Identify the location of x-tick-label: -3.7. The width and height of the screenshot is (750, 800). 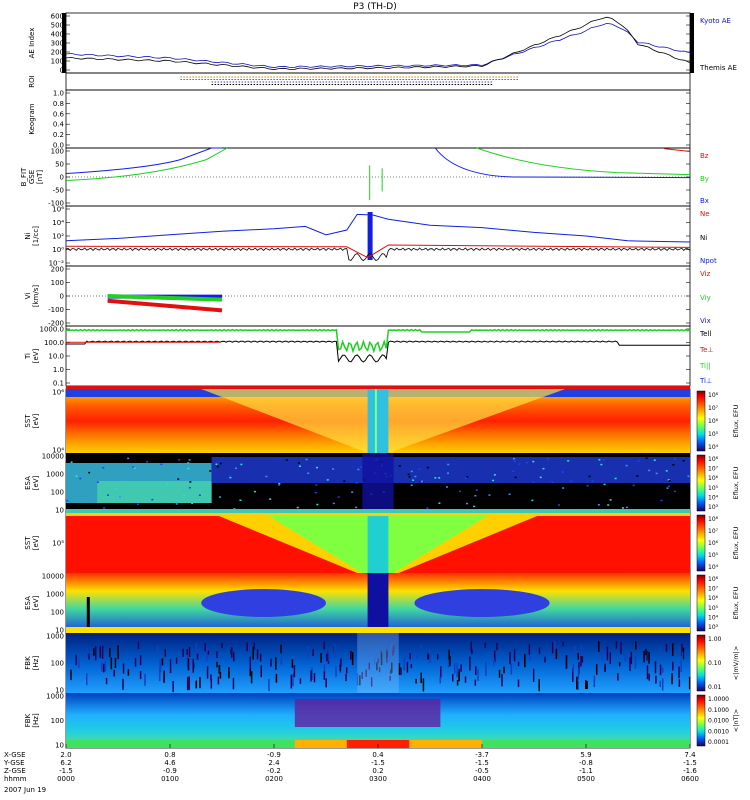
(482, 755).